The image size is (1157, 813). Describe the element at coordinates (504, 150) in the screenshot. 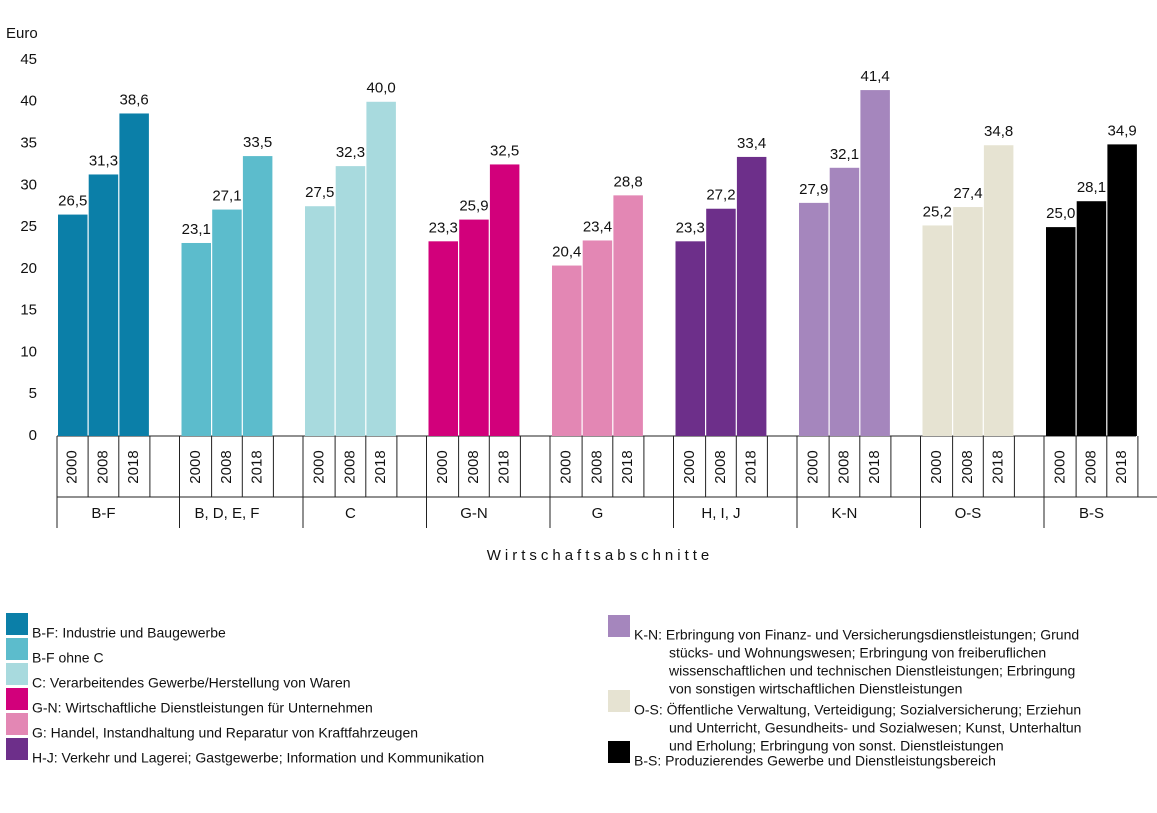

I see `value-label: 32,5` at that location.